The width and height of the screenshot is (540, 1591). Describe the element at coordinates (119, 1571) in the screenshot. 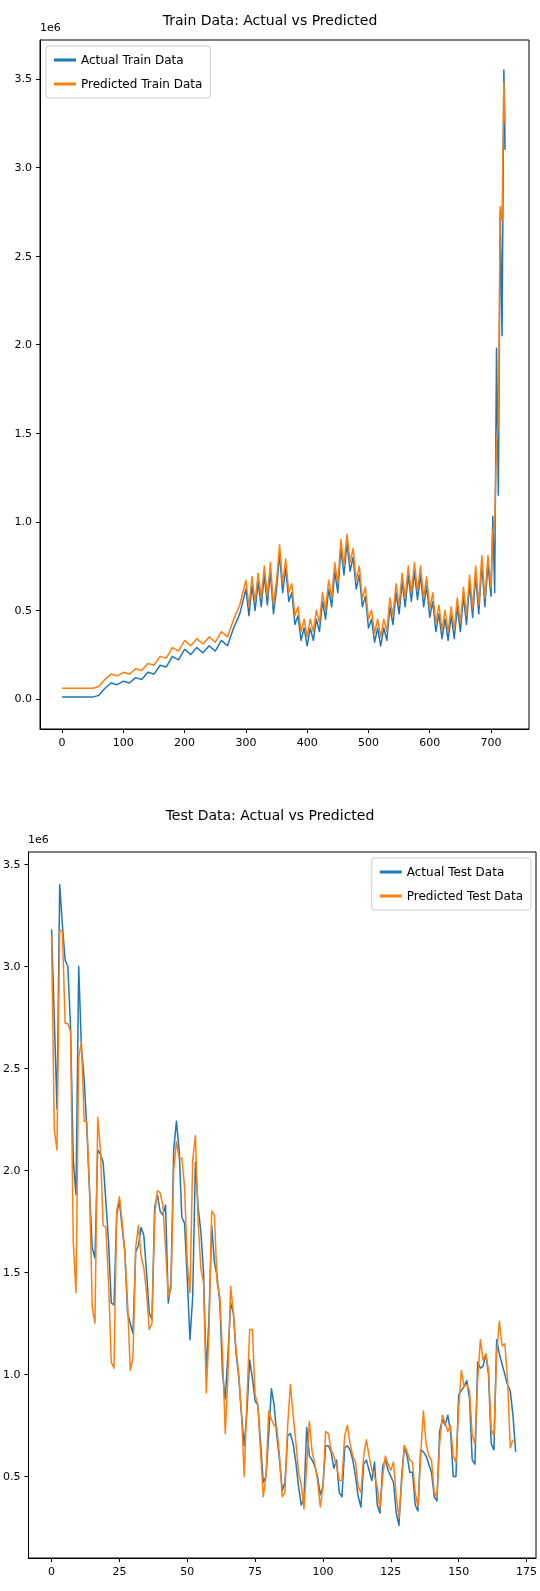

I see `x-tick-label: 25` at that location.